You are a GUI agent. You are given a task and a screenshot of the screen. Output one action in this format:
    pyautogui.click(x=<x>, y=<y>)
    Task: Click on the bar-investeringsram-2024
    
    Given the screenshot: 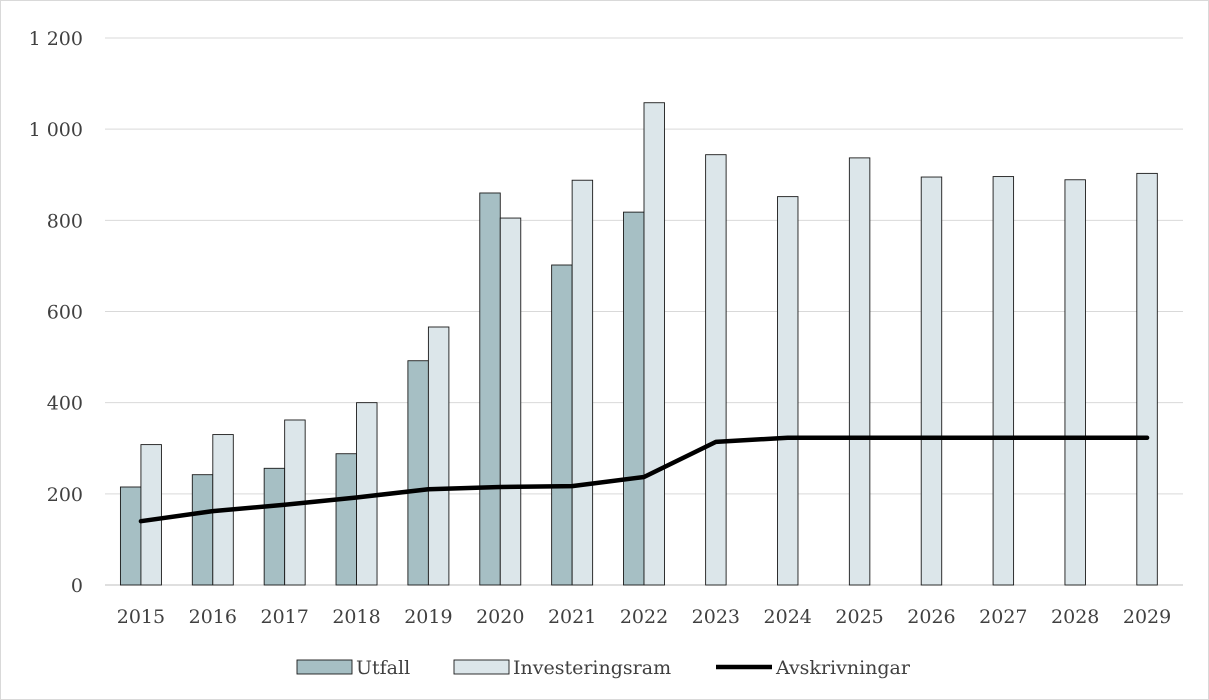 What is the action you would take?
    pyautogui.click(x=788, y=391)
    